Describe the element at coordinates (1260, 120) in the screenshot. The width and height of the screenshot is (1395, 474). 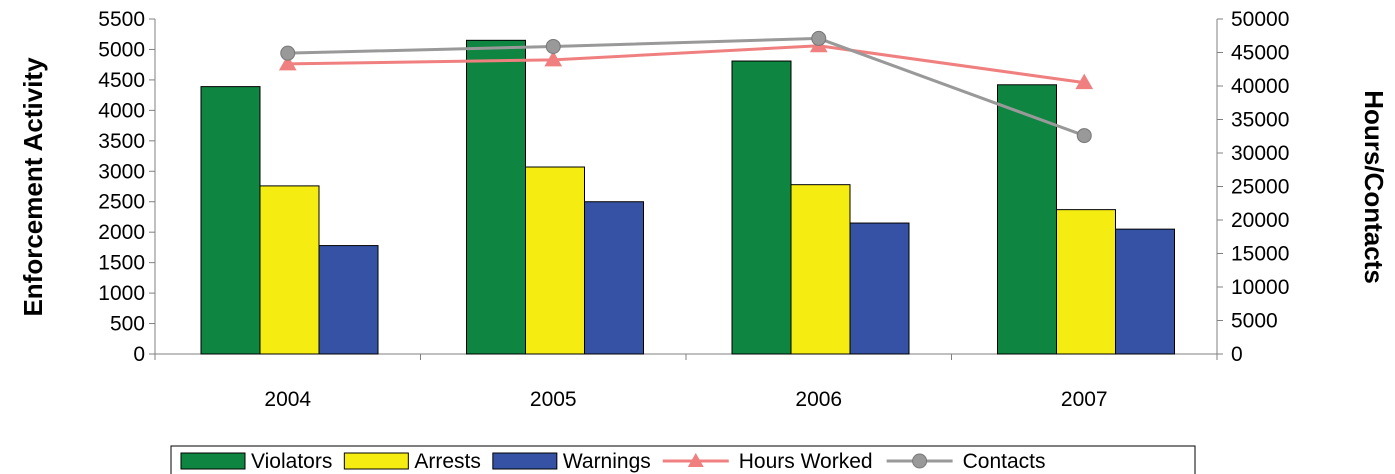
I see `y2-tick-label: 35000` at that location.